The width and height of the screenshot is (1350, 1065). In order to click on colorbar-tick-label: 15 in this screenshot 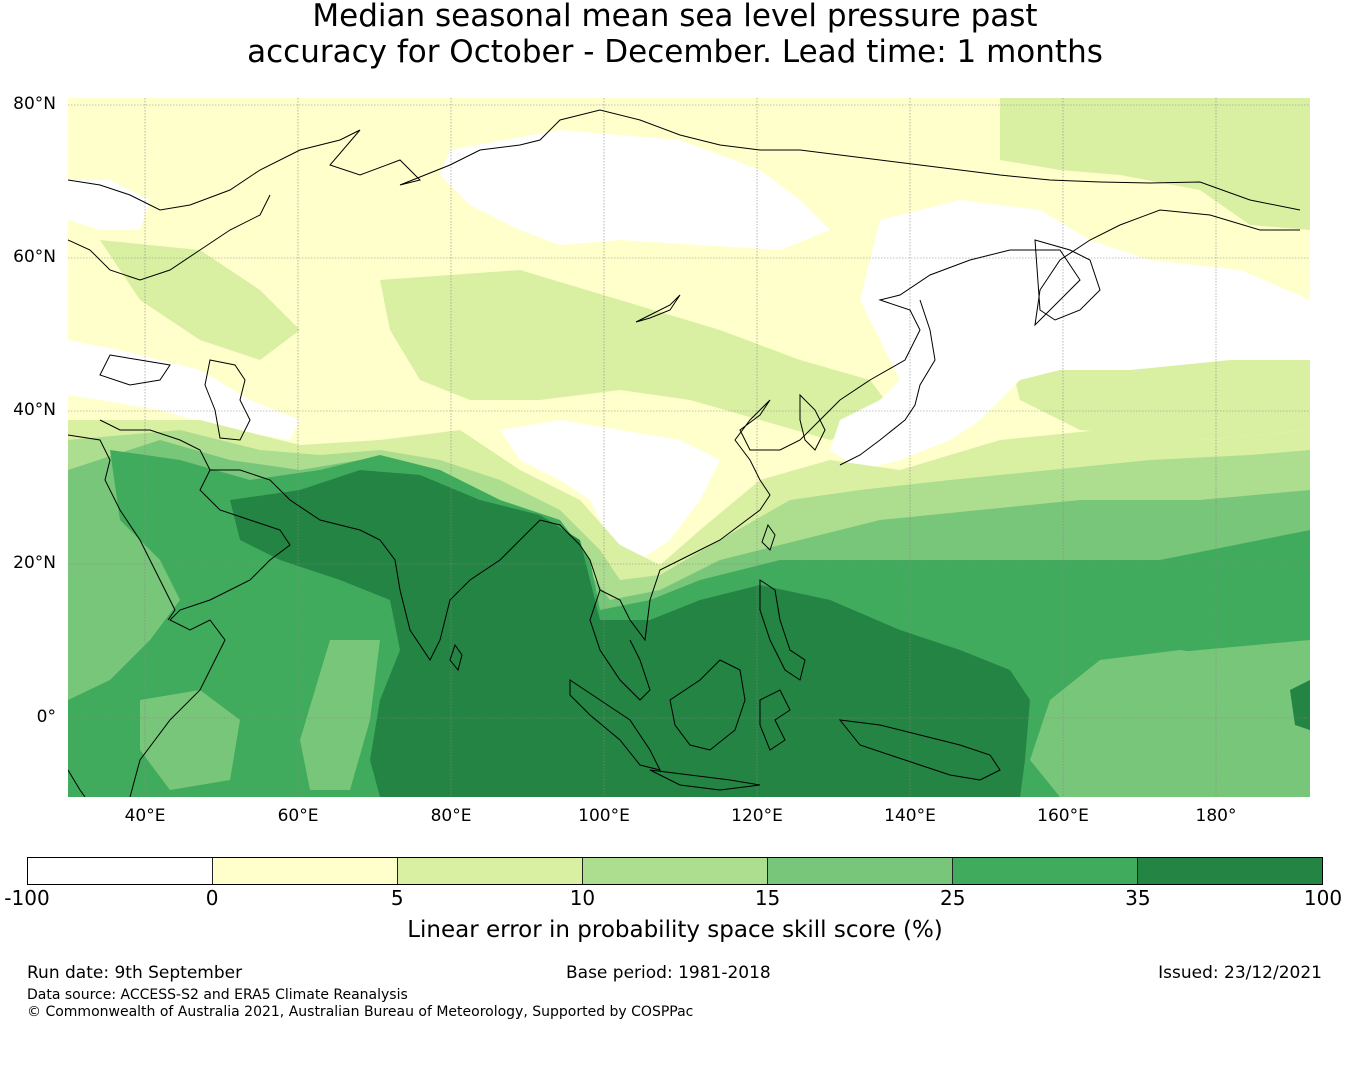, I will do `click(767, 898)`.